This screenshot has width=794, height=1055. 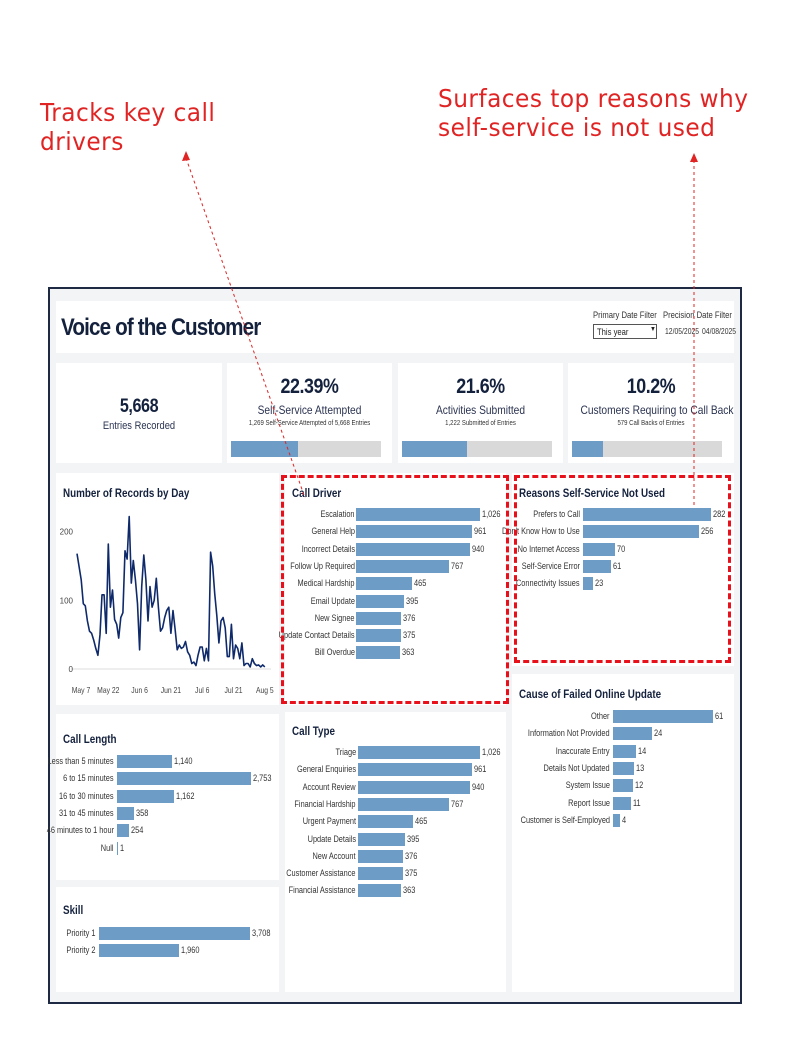 What do you see at coordinates (625, 331) in the screenshot?
I see `primary-date-filter-select: This year ▼` at bounding box center [625, 331].